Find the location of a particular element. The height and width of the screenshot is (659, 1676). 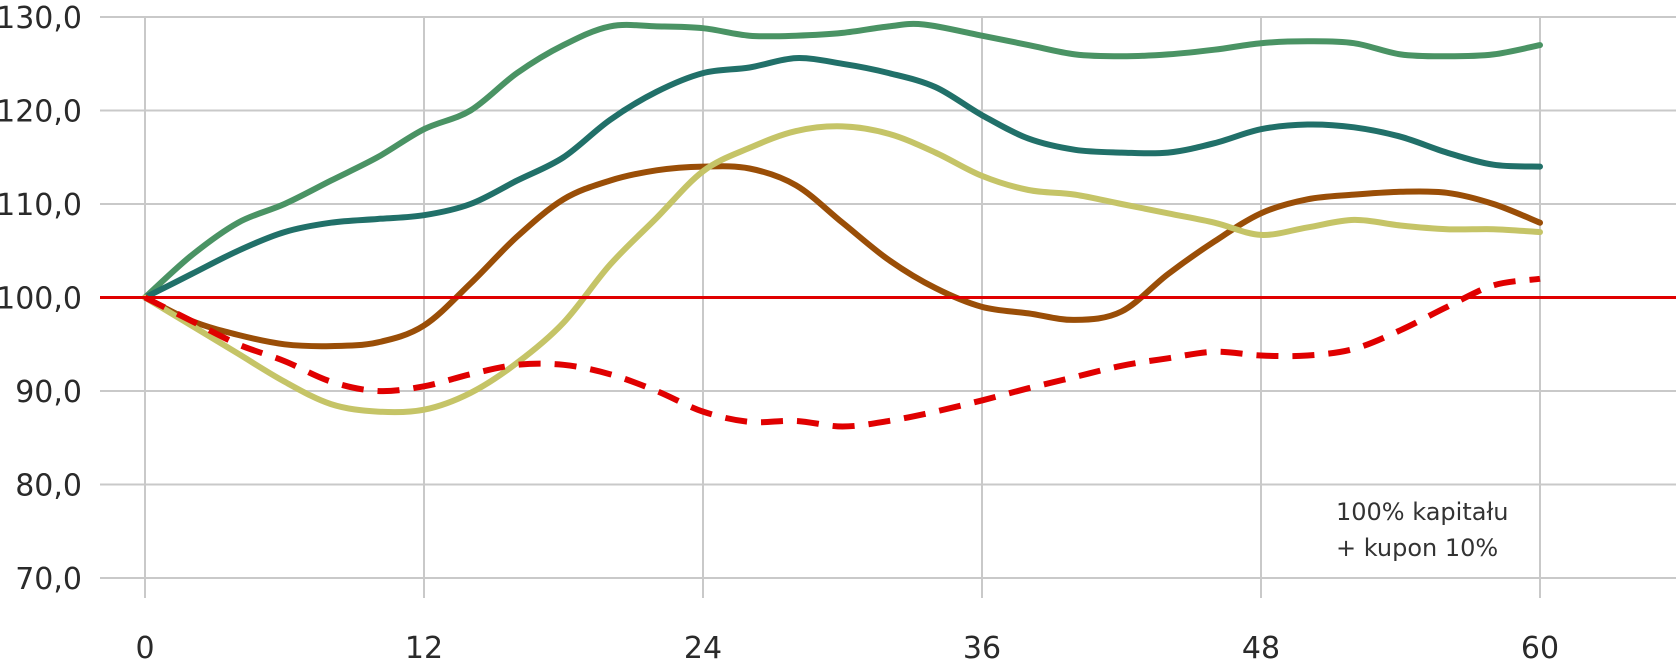

x-tick-label: 12 is located at coordinates (424, 645).